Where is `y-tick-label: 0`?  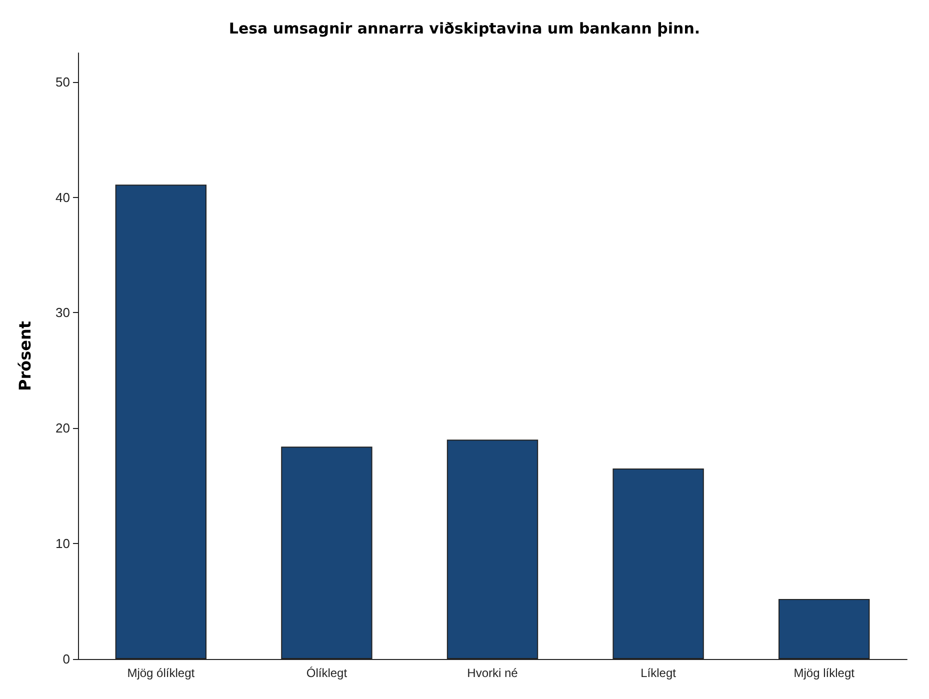
y-tick-label: 0 is located at coordinates (66, 659).